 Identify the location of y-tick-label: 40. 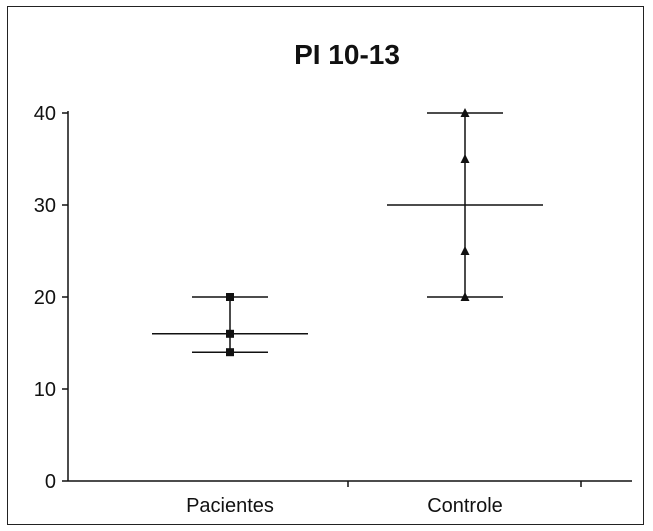
(45, 114).